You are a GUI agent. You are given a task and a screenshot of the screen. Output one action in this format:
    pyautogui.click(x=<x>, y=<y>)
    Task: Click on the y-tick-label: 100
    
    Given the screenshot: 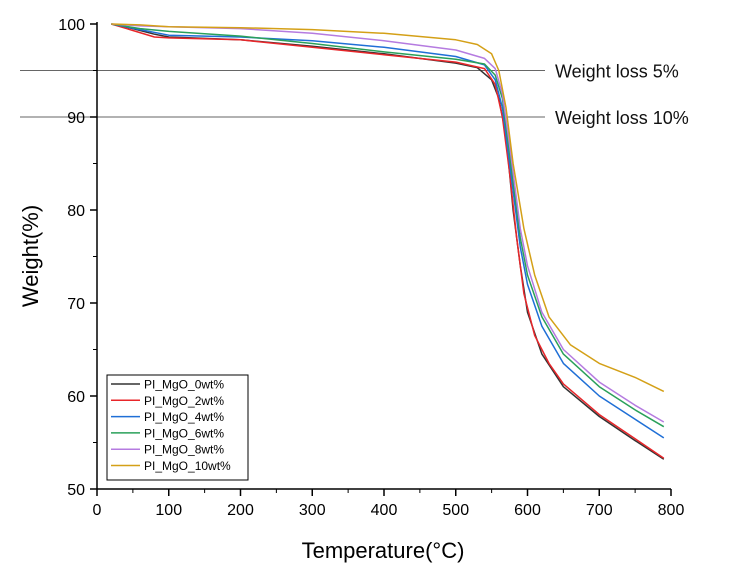 What is the action you would take?
    pyautogui.click(x=71, y=25)
    